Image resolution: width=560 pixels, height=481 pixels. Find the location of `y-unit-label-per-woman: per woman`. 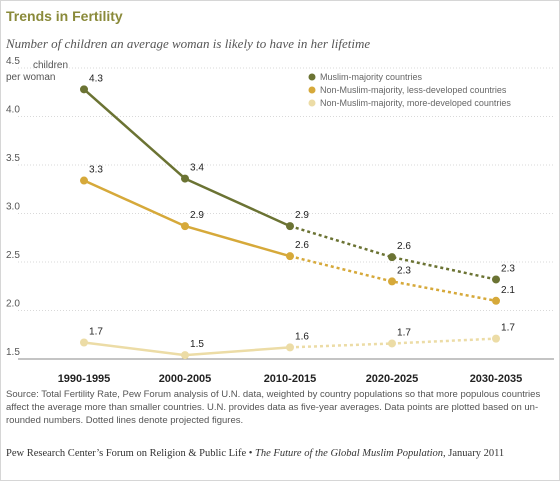

y-unit-label-per-woman: per woman is located at coordinates (30, 77).